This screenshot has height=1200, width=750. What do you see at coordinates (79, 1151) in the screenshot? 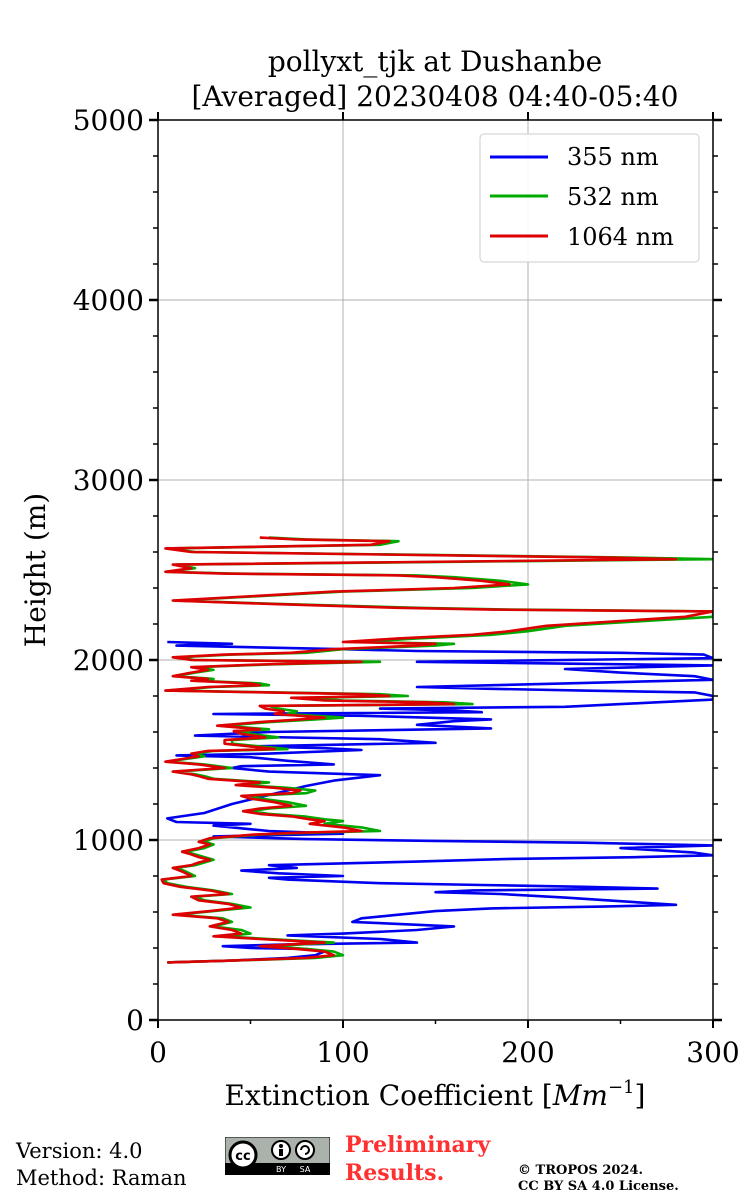
I see `version-text: Version: 4.0` at bounding box center [79, 1151].